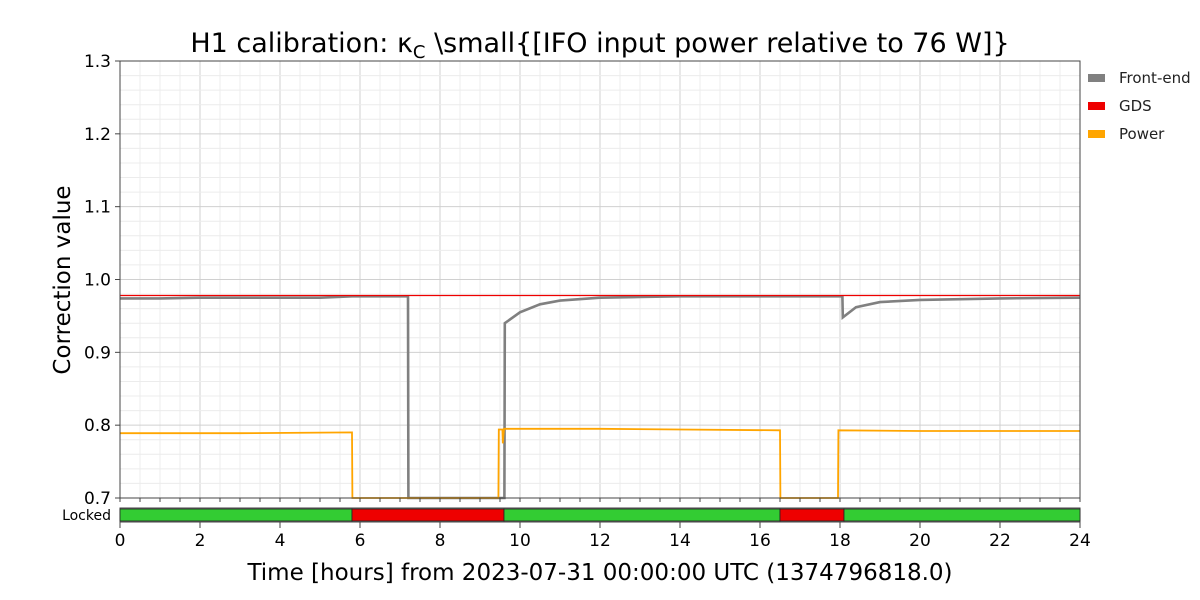 The height and width of the screenshot is (600, 1200). I want to click on y-tick-label: 0.8, so click(97, 426).